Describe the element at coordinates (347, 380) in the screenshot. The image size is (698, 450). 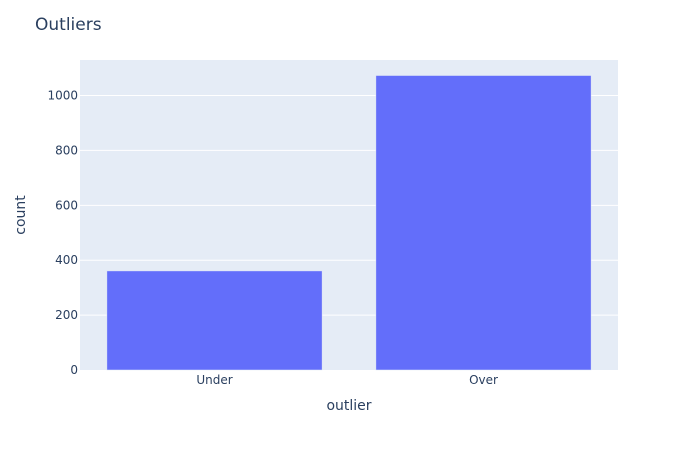
I see `x-axis-ticks: Under Over` at that location.